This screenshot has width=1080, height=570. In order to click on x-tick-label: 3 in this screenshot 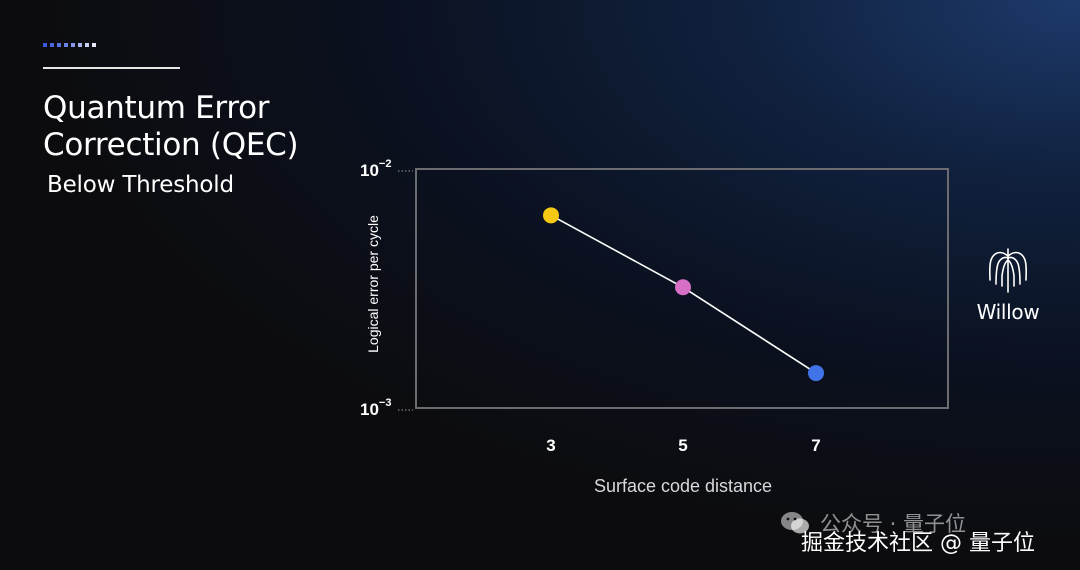, I will do `click(550, 445)`.